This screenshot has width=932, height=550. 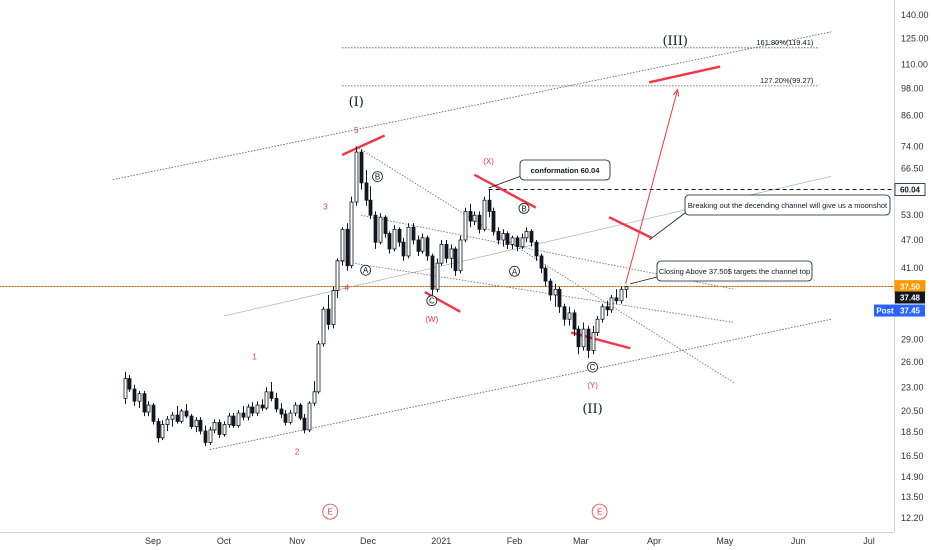 I want to click on minor-wave-label: (X), so click(x=488, y=161).